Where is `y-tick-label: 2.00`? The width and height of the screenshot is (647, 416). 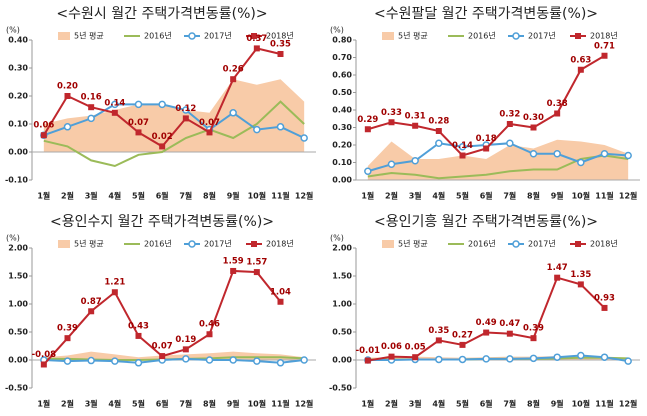
y-tick-label: 2.00 is located at coordinates (342, 248).